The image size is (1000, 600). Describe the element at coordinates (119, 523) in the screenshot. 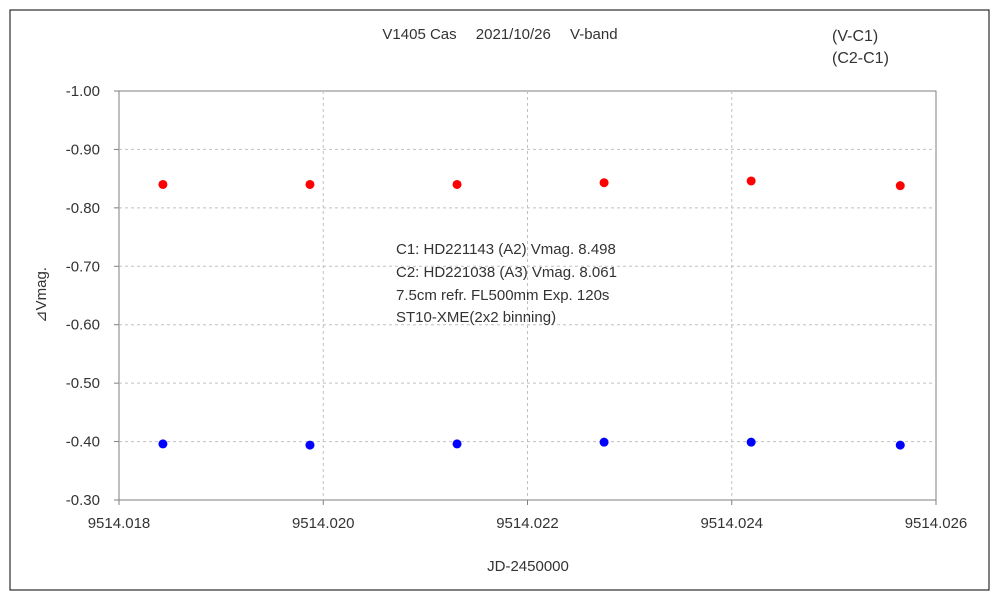

I see `x-tick-label: 9514.018` at that location.